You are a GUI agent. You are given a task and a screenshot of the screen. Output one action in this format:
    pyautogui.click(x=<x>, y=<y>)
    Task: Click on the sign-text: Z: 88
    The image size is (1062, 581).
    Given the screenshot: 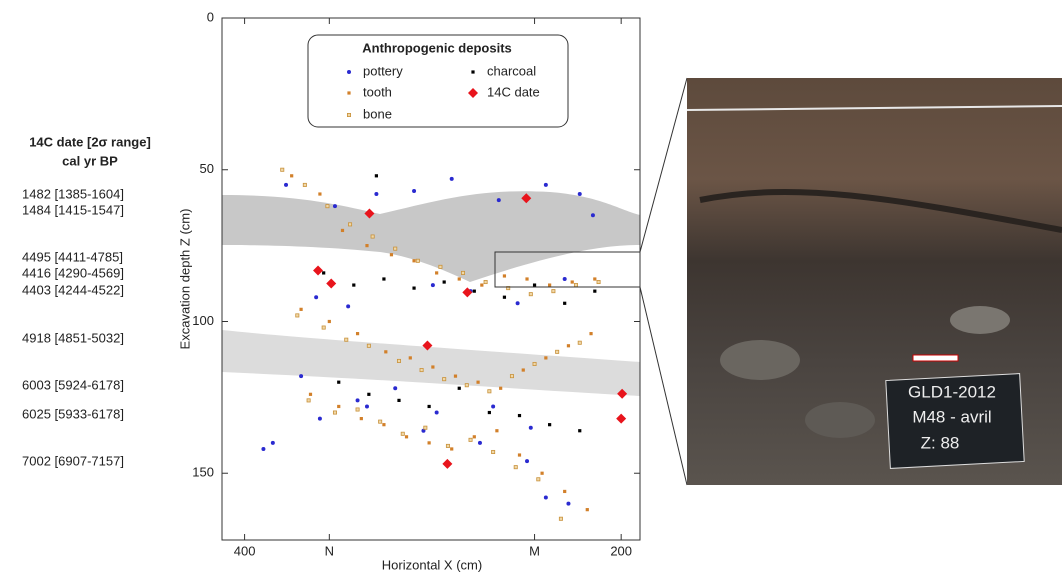 What is the action you would take?
    pyautogui.click(x=940, y=442)
    